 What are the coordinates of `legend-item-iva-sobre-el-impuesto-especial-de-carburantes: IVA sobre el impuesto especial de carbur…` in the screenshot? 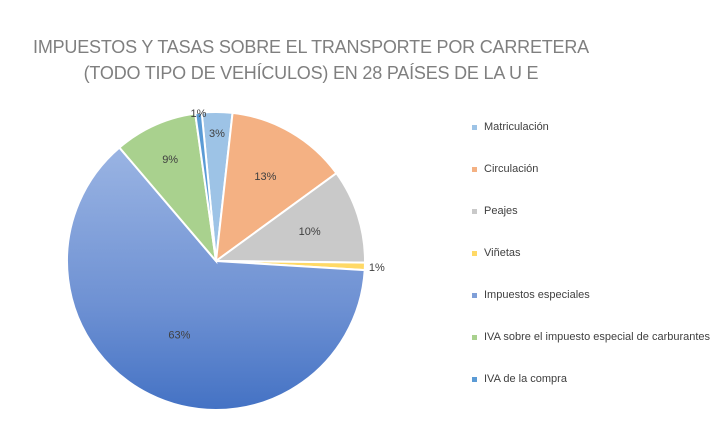 It's located at (592, 337).